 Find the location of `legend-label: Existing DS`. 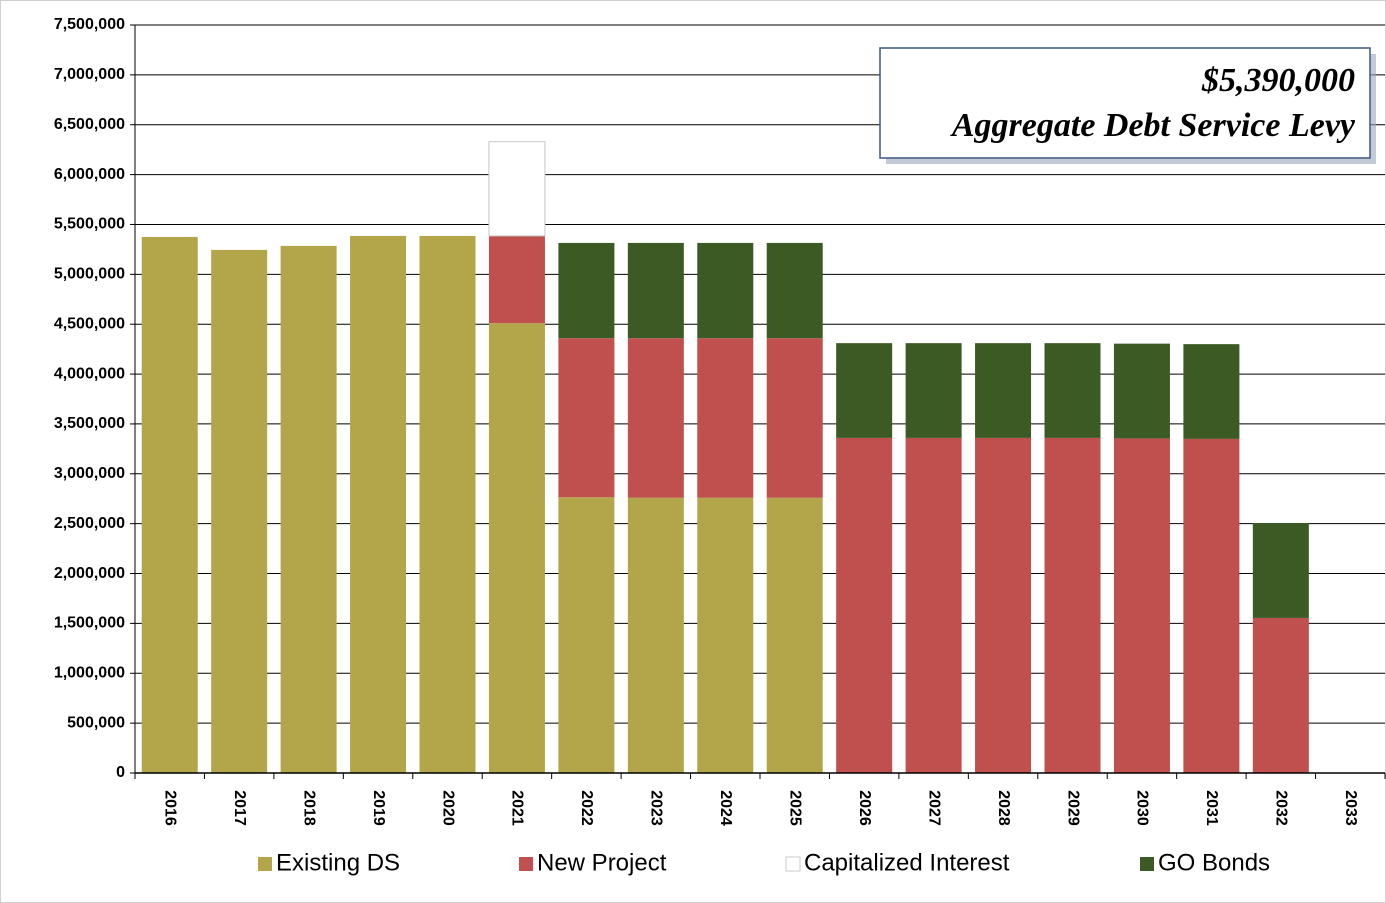

legend-label: Existing DS is located at coordinates (338, 862).